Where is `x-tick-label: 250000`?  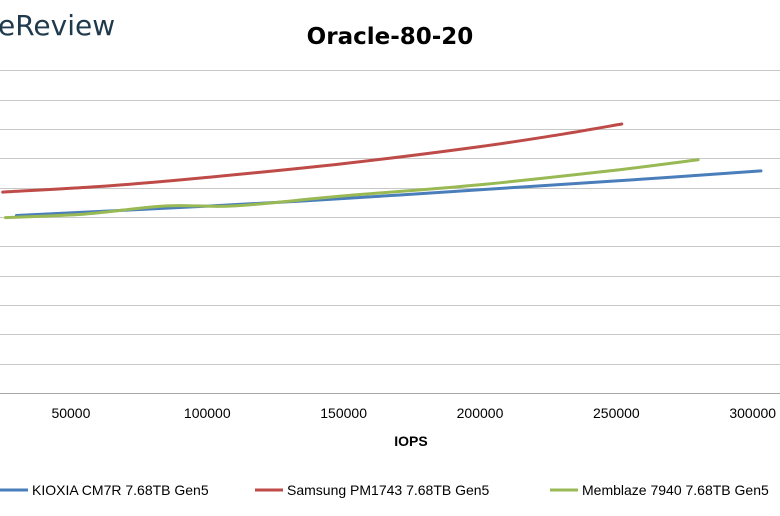 x-tick-label: 250000 is located at coordinates (616, 413).